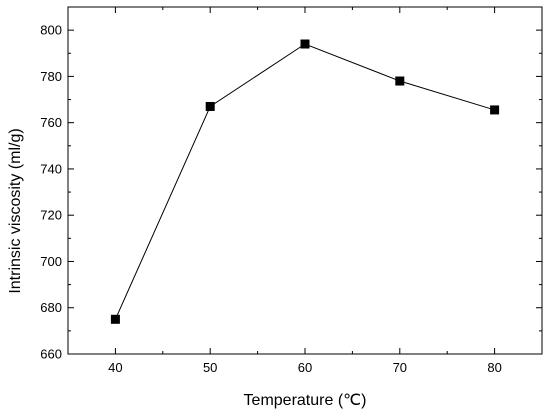  Describe the element at coordinates (51, 30) in the screenshot. I see `y-tick-label: 800` at that location.